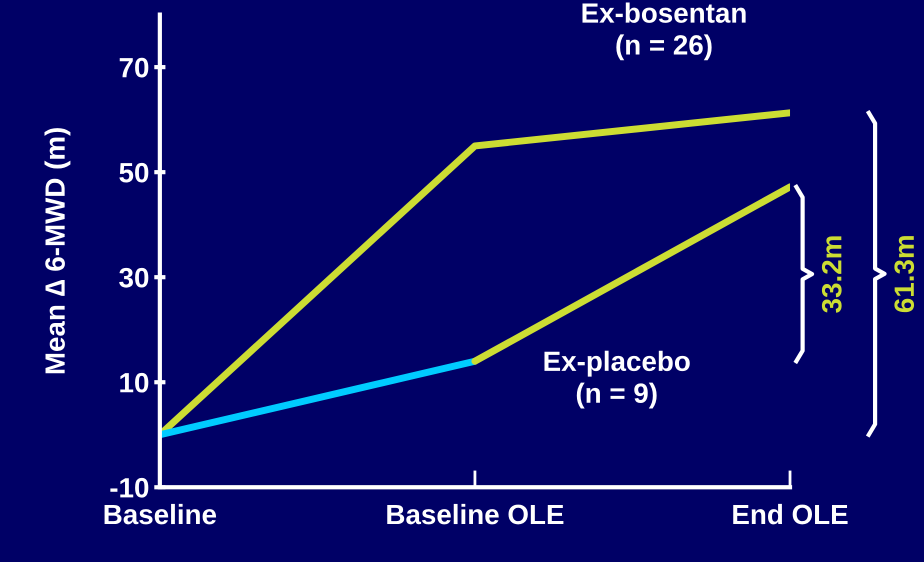 The image size is (924, 562). Describe the element at coordinates (617, 379) in the screenshot. I see `text: Ex-placebo (n = 9)` at that location.